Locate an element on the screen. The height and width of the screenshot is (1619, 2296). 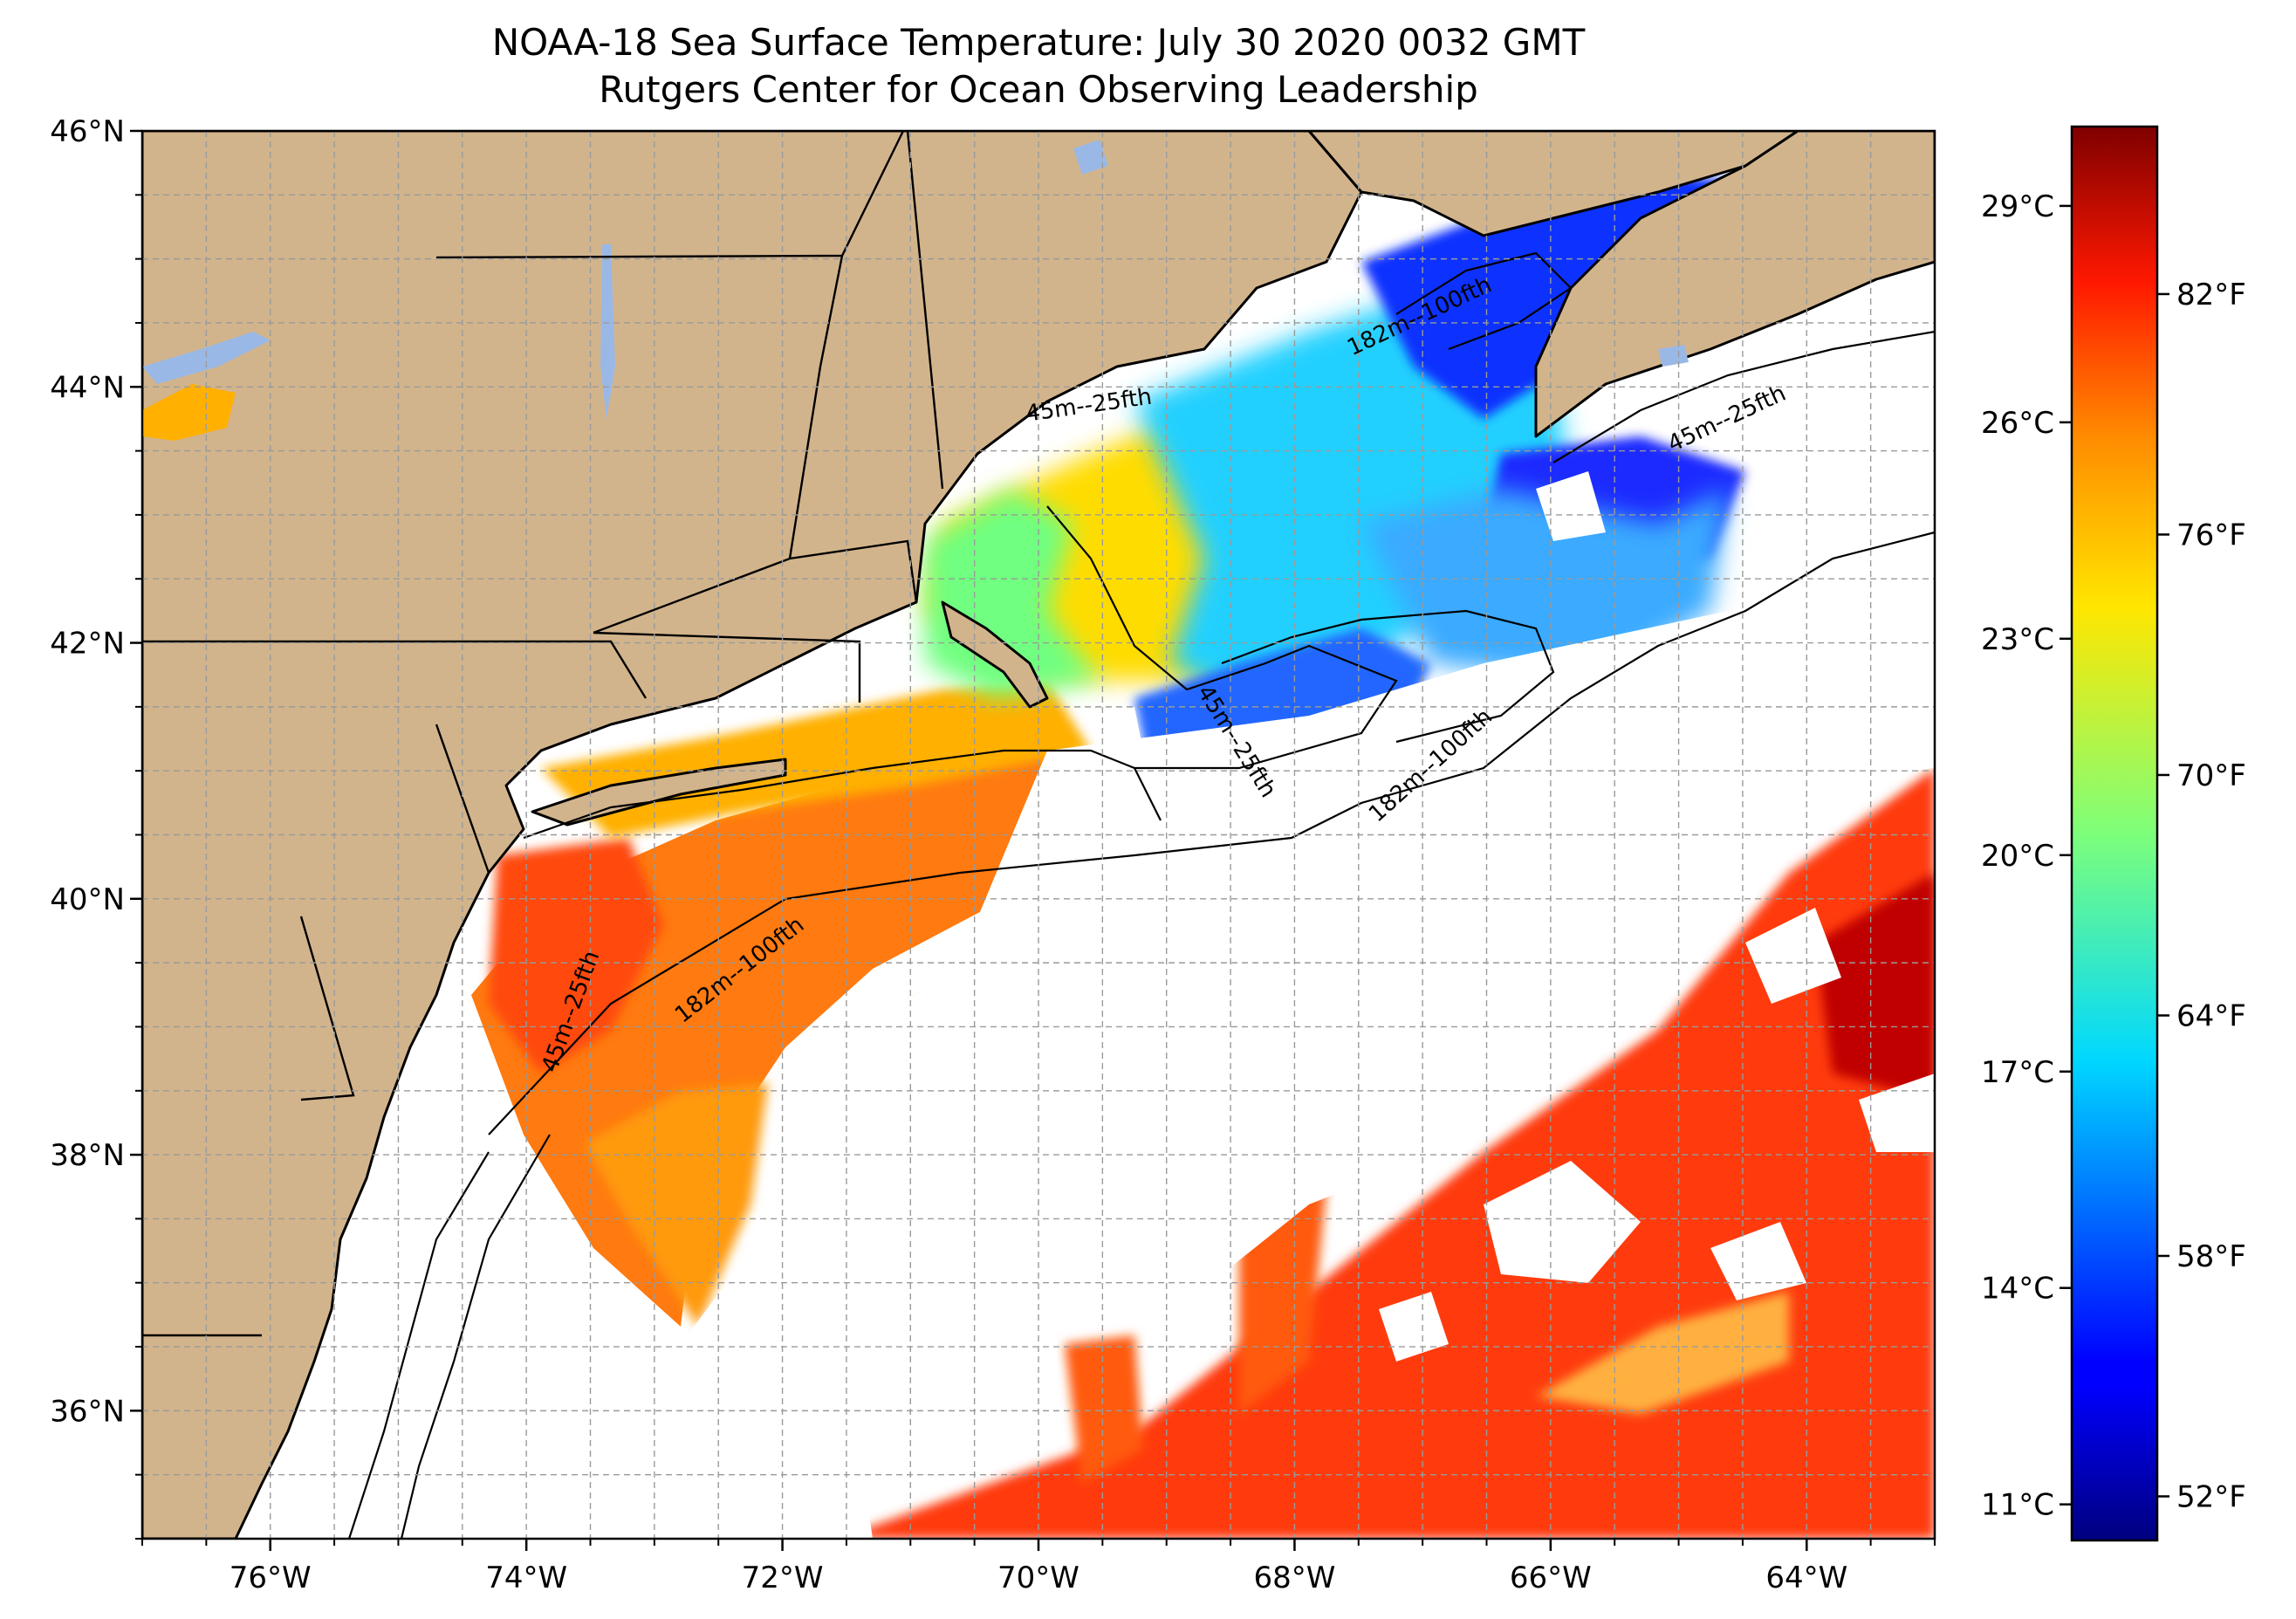
colorbar-celsius-label: 23°C is located at coordinates (2018, 639).